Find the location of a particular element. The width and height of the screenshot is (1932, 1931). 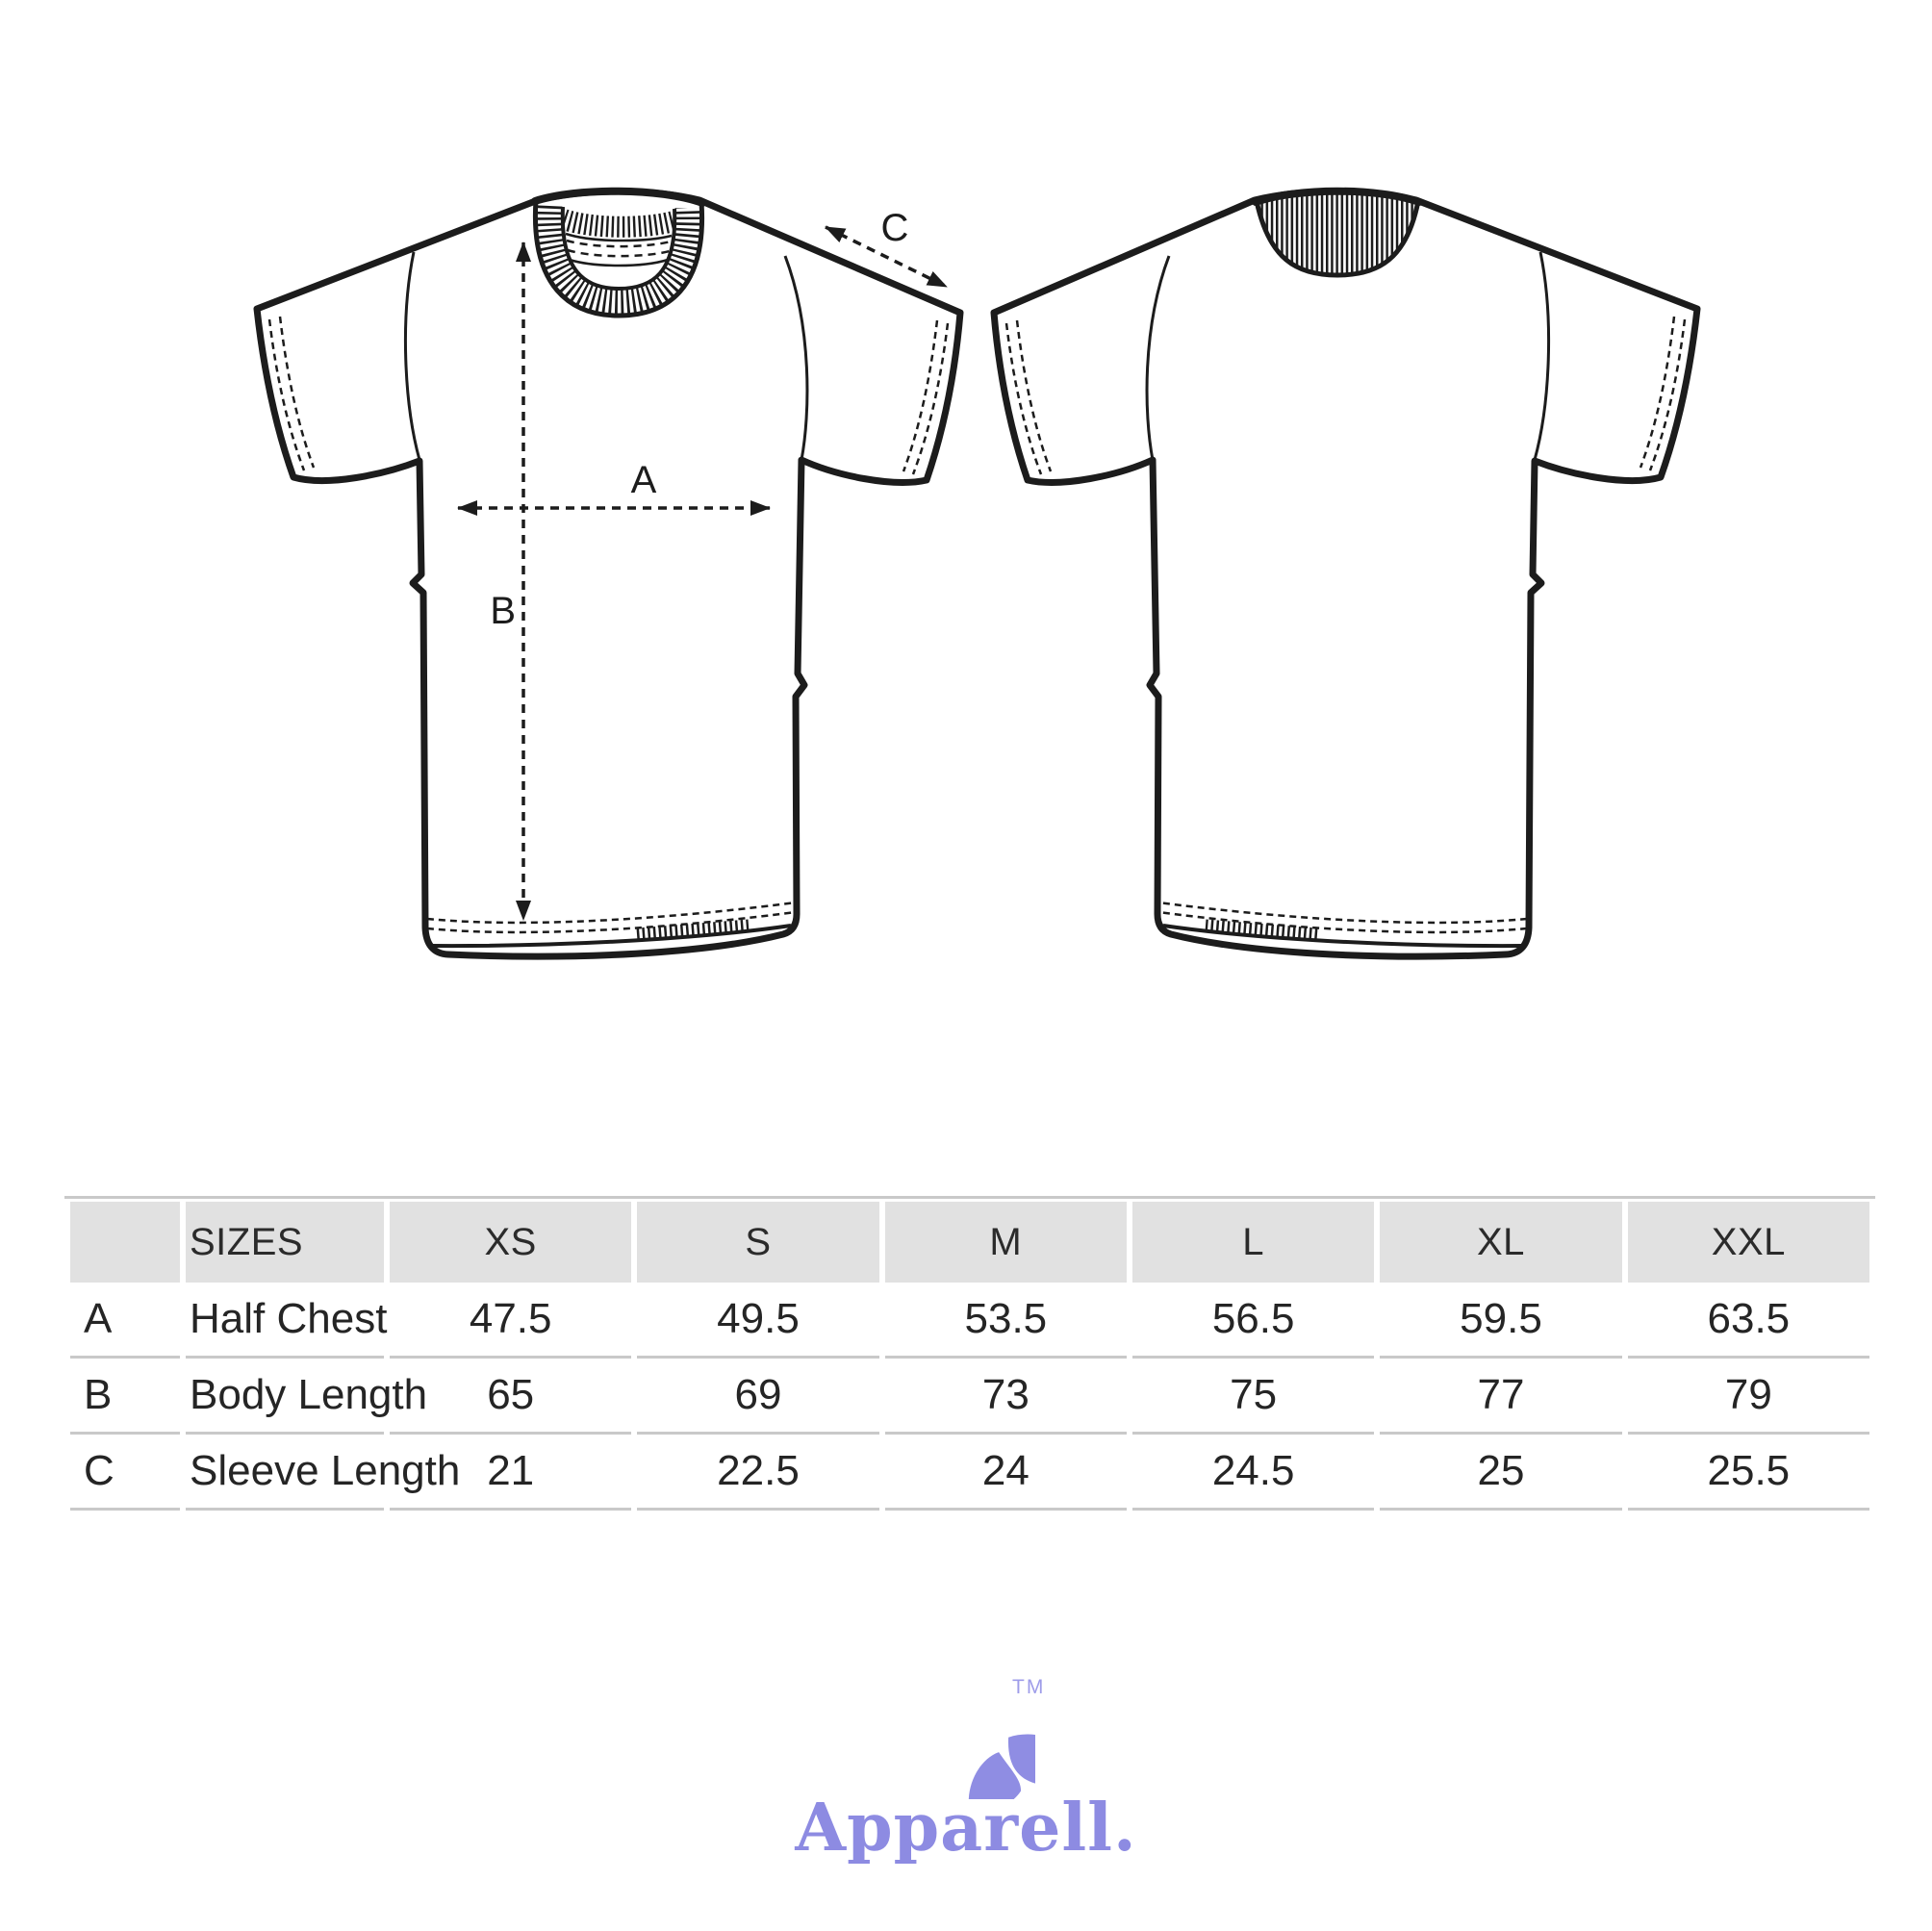

tshirt-back-view is located at coordinates (1345, 573).